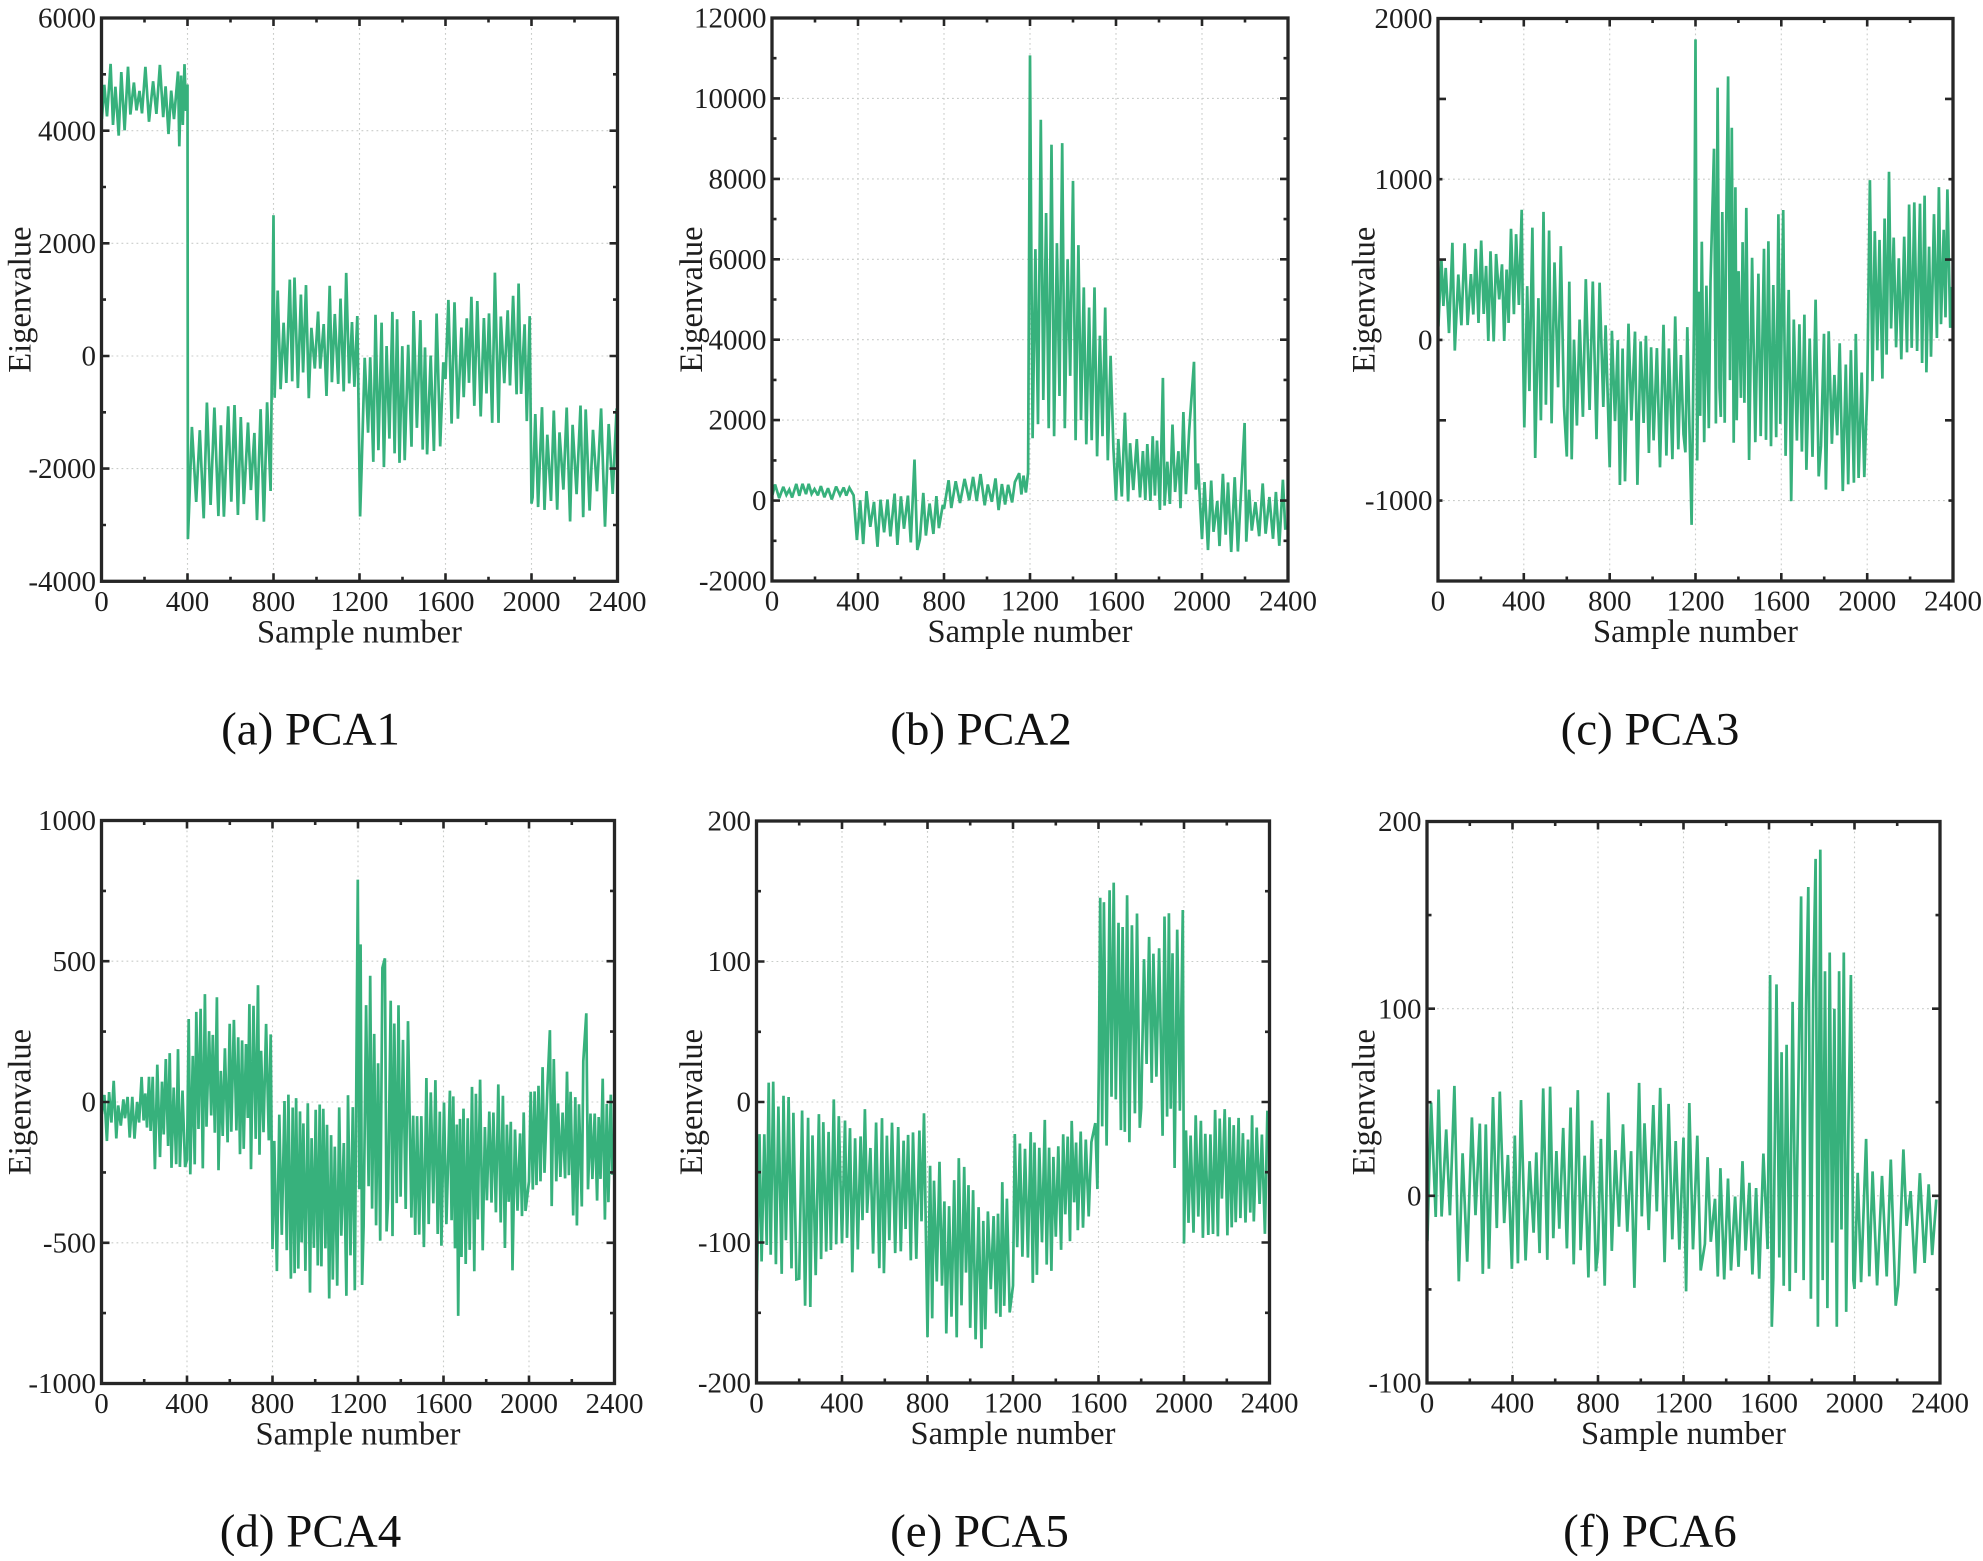  What do you see at coordinates (62, 582) in the screenshot?
I see `svg-text: -4000` at bounding box center [62, 582].